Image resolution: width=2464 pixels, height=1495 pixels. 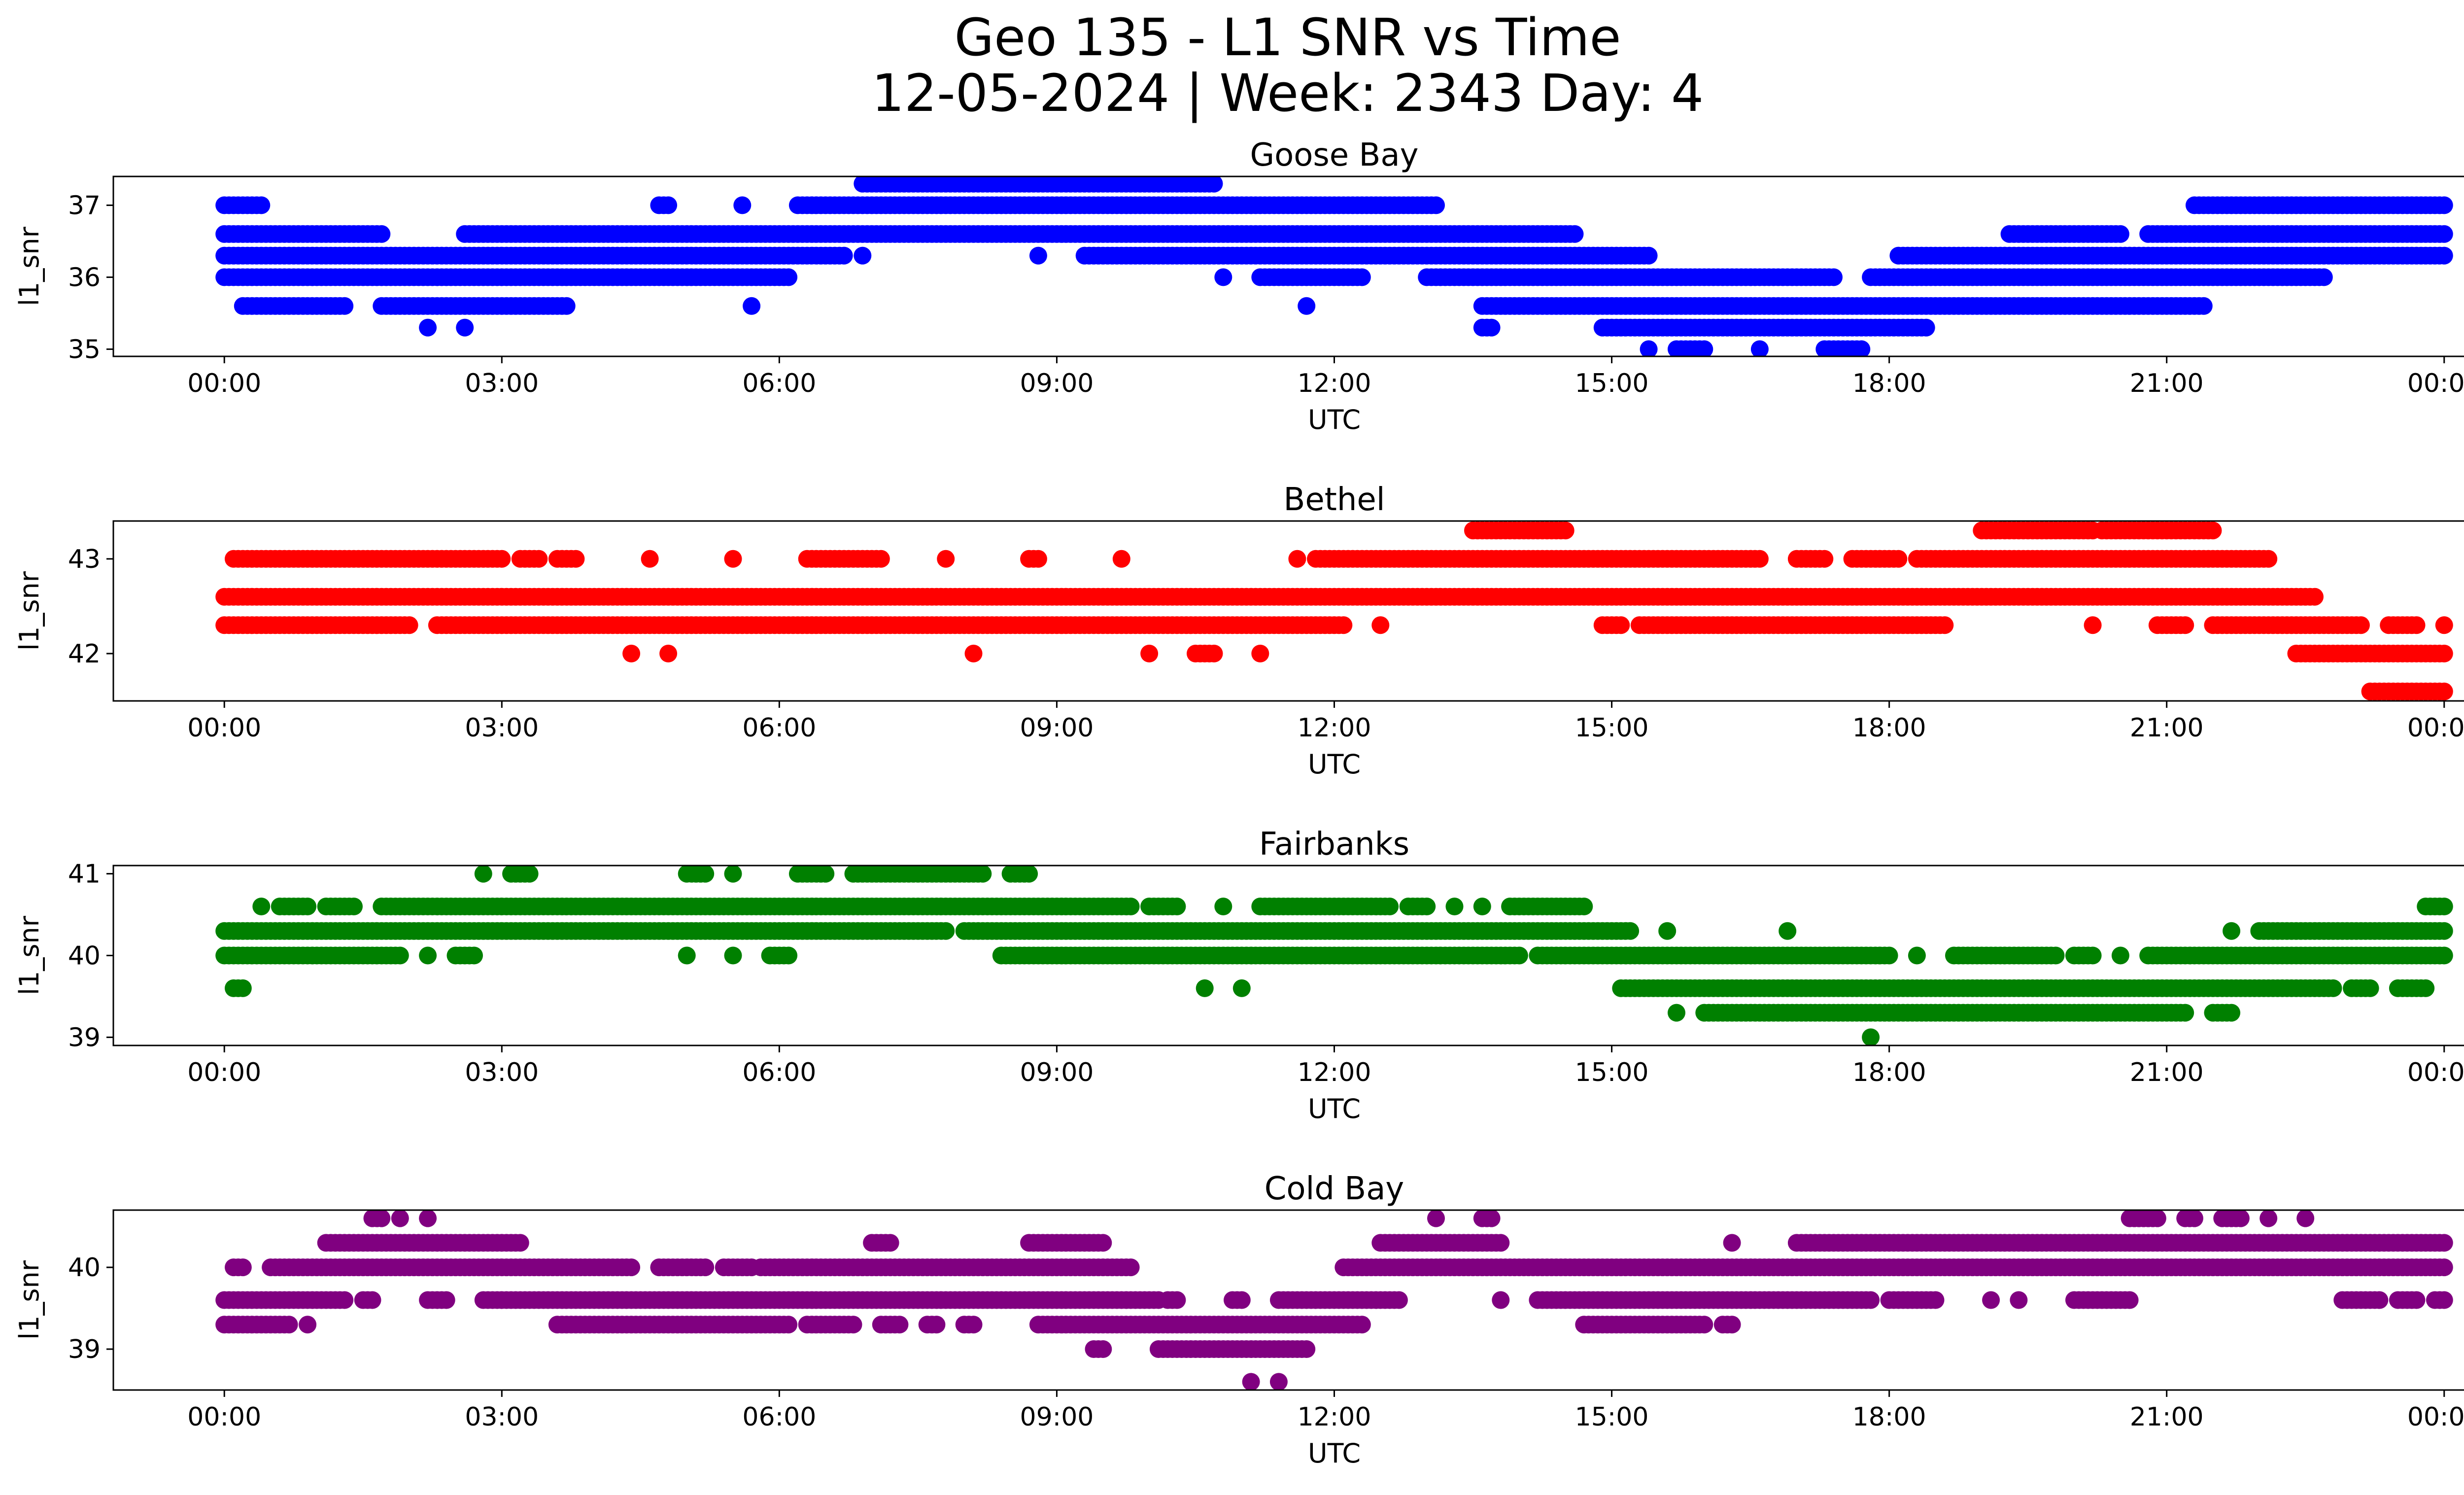 What do you see at coordinates (84, 956) in the screenshot?
I see `y-tick-label: 40` at bounding box center [84, 956].